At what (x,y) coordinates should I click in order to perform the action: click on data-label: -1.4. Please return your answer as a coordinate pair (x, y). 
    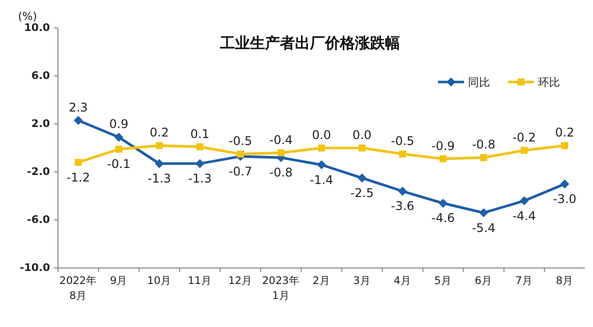
    Looking at the image, I should click on (322, 179).